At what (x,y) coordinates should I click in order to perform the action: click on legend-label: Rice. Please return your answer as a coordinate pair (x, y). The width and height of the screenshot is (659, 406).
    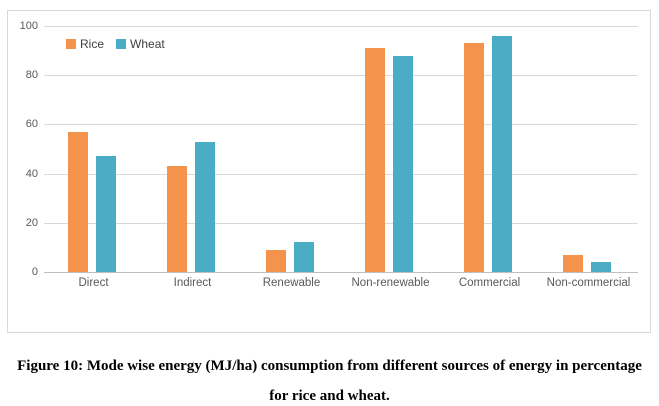
    Looking at the image, I should click on (92, 44).